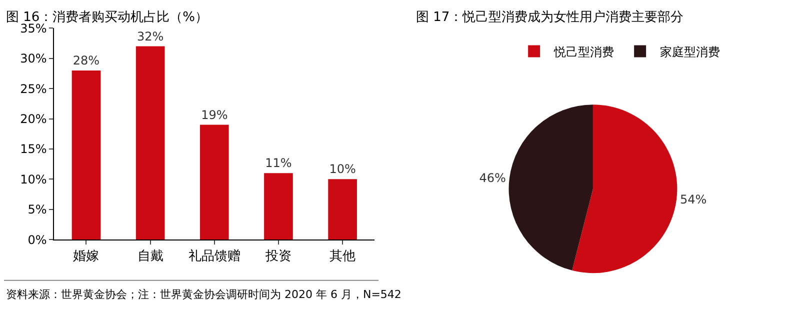 Image resolution: width=797 pixels, height=330 pixels. Describe the element at coordinates (86, 256) in the screenshot. I see `x-tick-label: 婚嫁` at that location.